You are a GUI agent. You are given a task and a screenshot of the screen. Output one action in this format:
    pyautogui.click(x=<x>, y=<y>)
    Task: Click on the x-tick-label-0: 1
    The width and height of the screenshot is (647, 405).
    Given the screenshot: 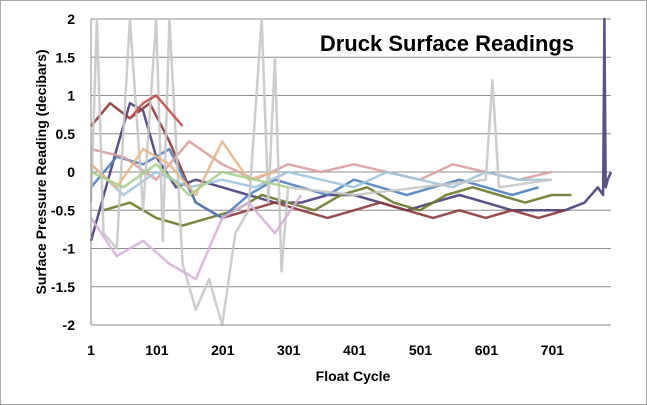 What is the action you would take?
    pyautogui.click(x=91, y=350)
    